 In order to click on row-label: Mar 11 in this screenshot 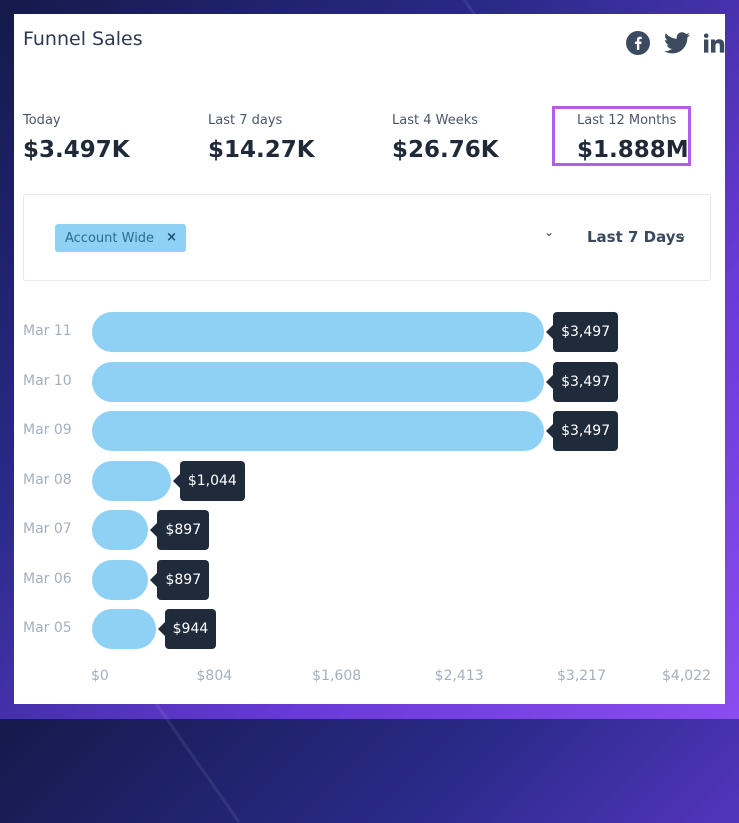, I will do `click(47, 331)`.